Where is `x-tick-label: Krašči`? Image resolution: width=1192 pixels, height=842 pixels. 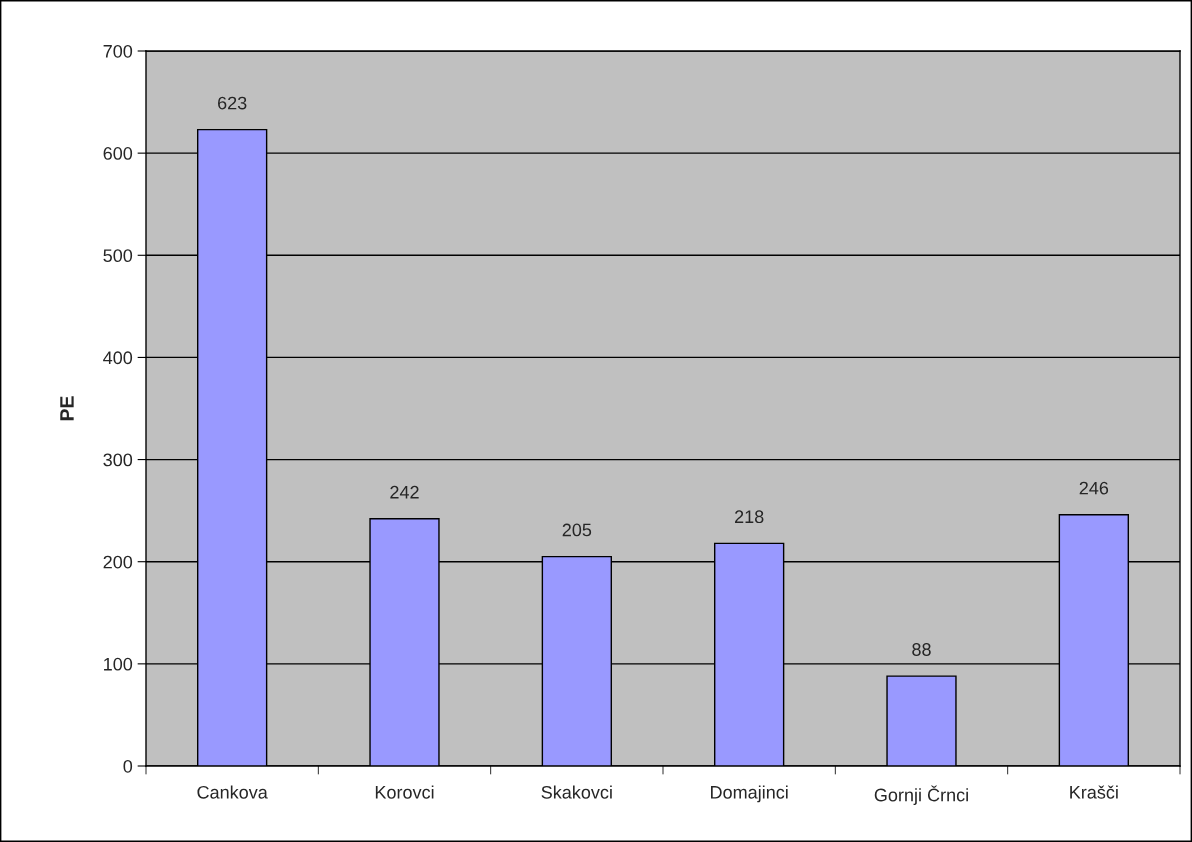 x-tick-label: Krašči is located at coordinates (1094, 792).